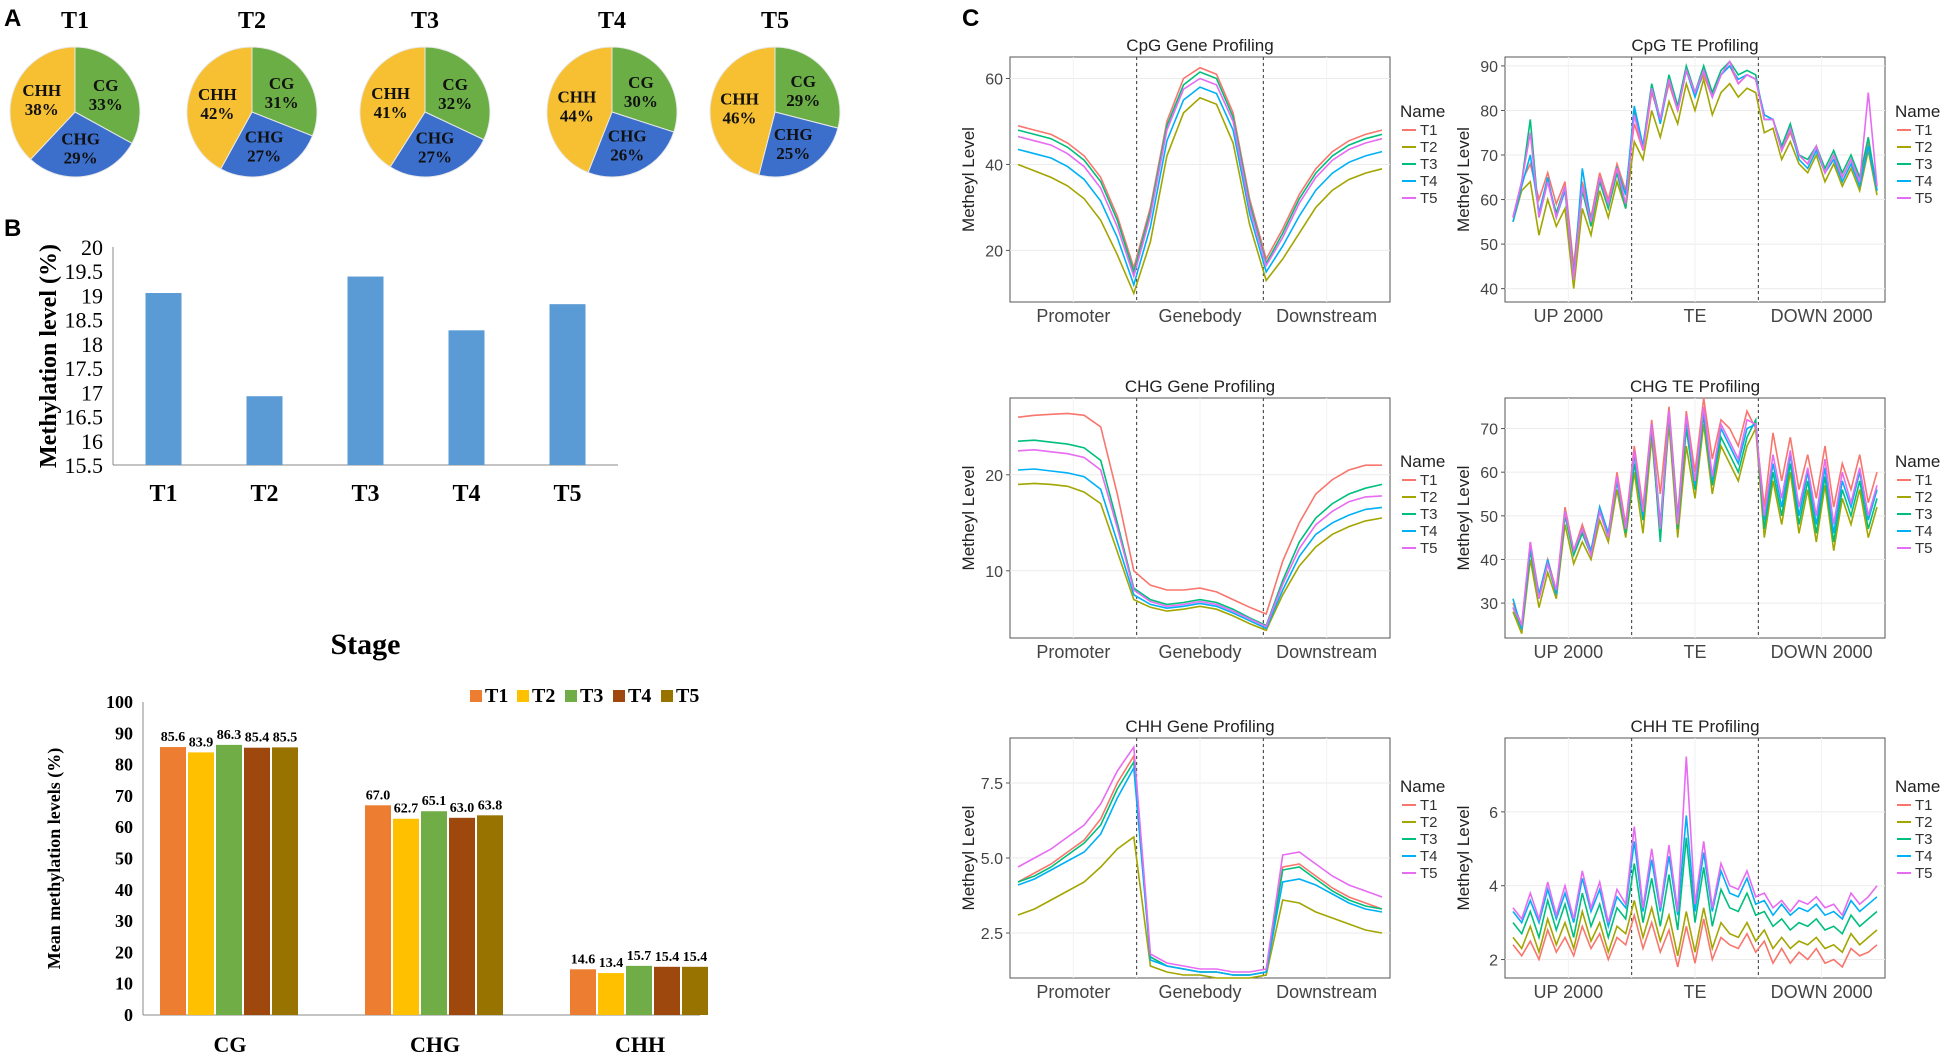  Describe the element at coordinates (571, 696) in the screenshot. I see `legend-swatch-t3` at that location.